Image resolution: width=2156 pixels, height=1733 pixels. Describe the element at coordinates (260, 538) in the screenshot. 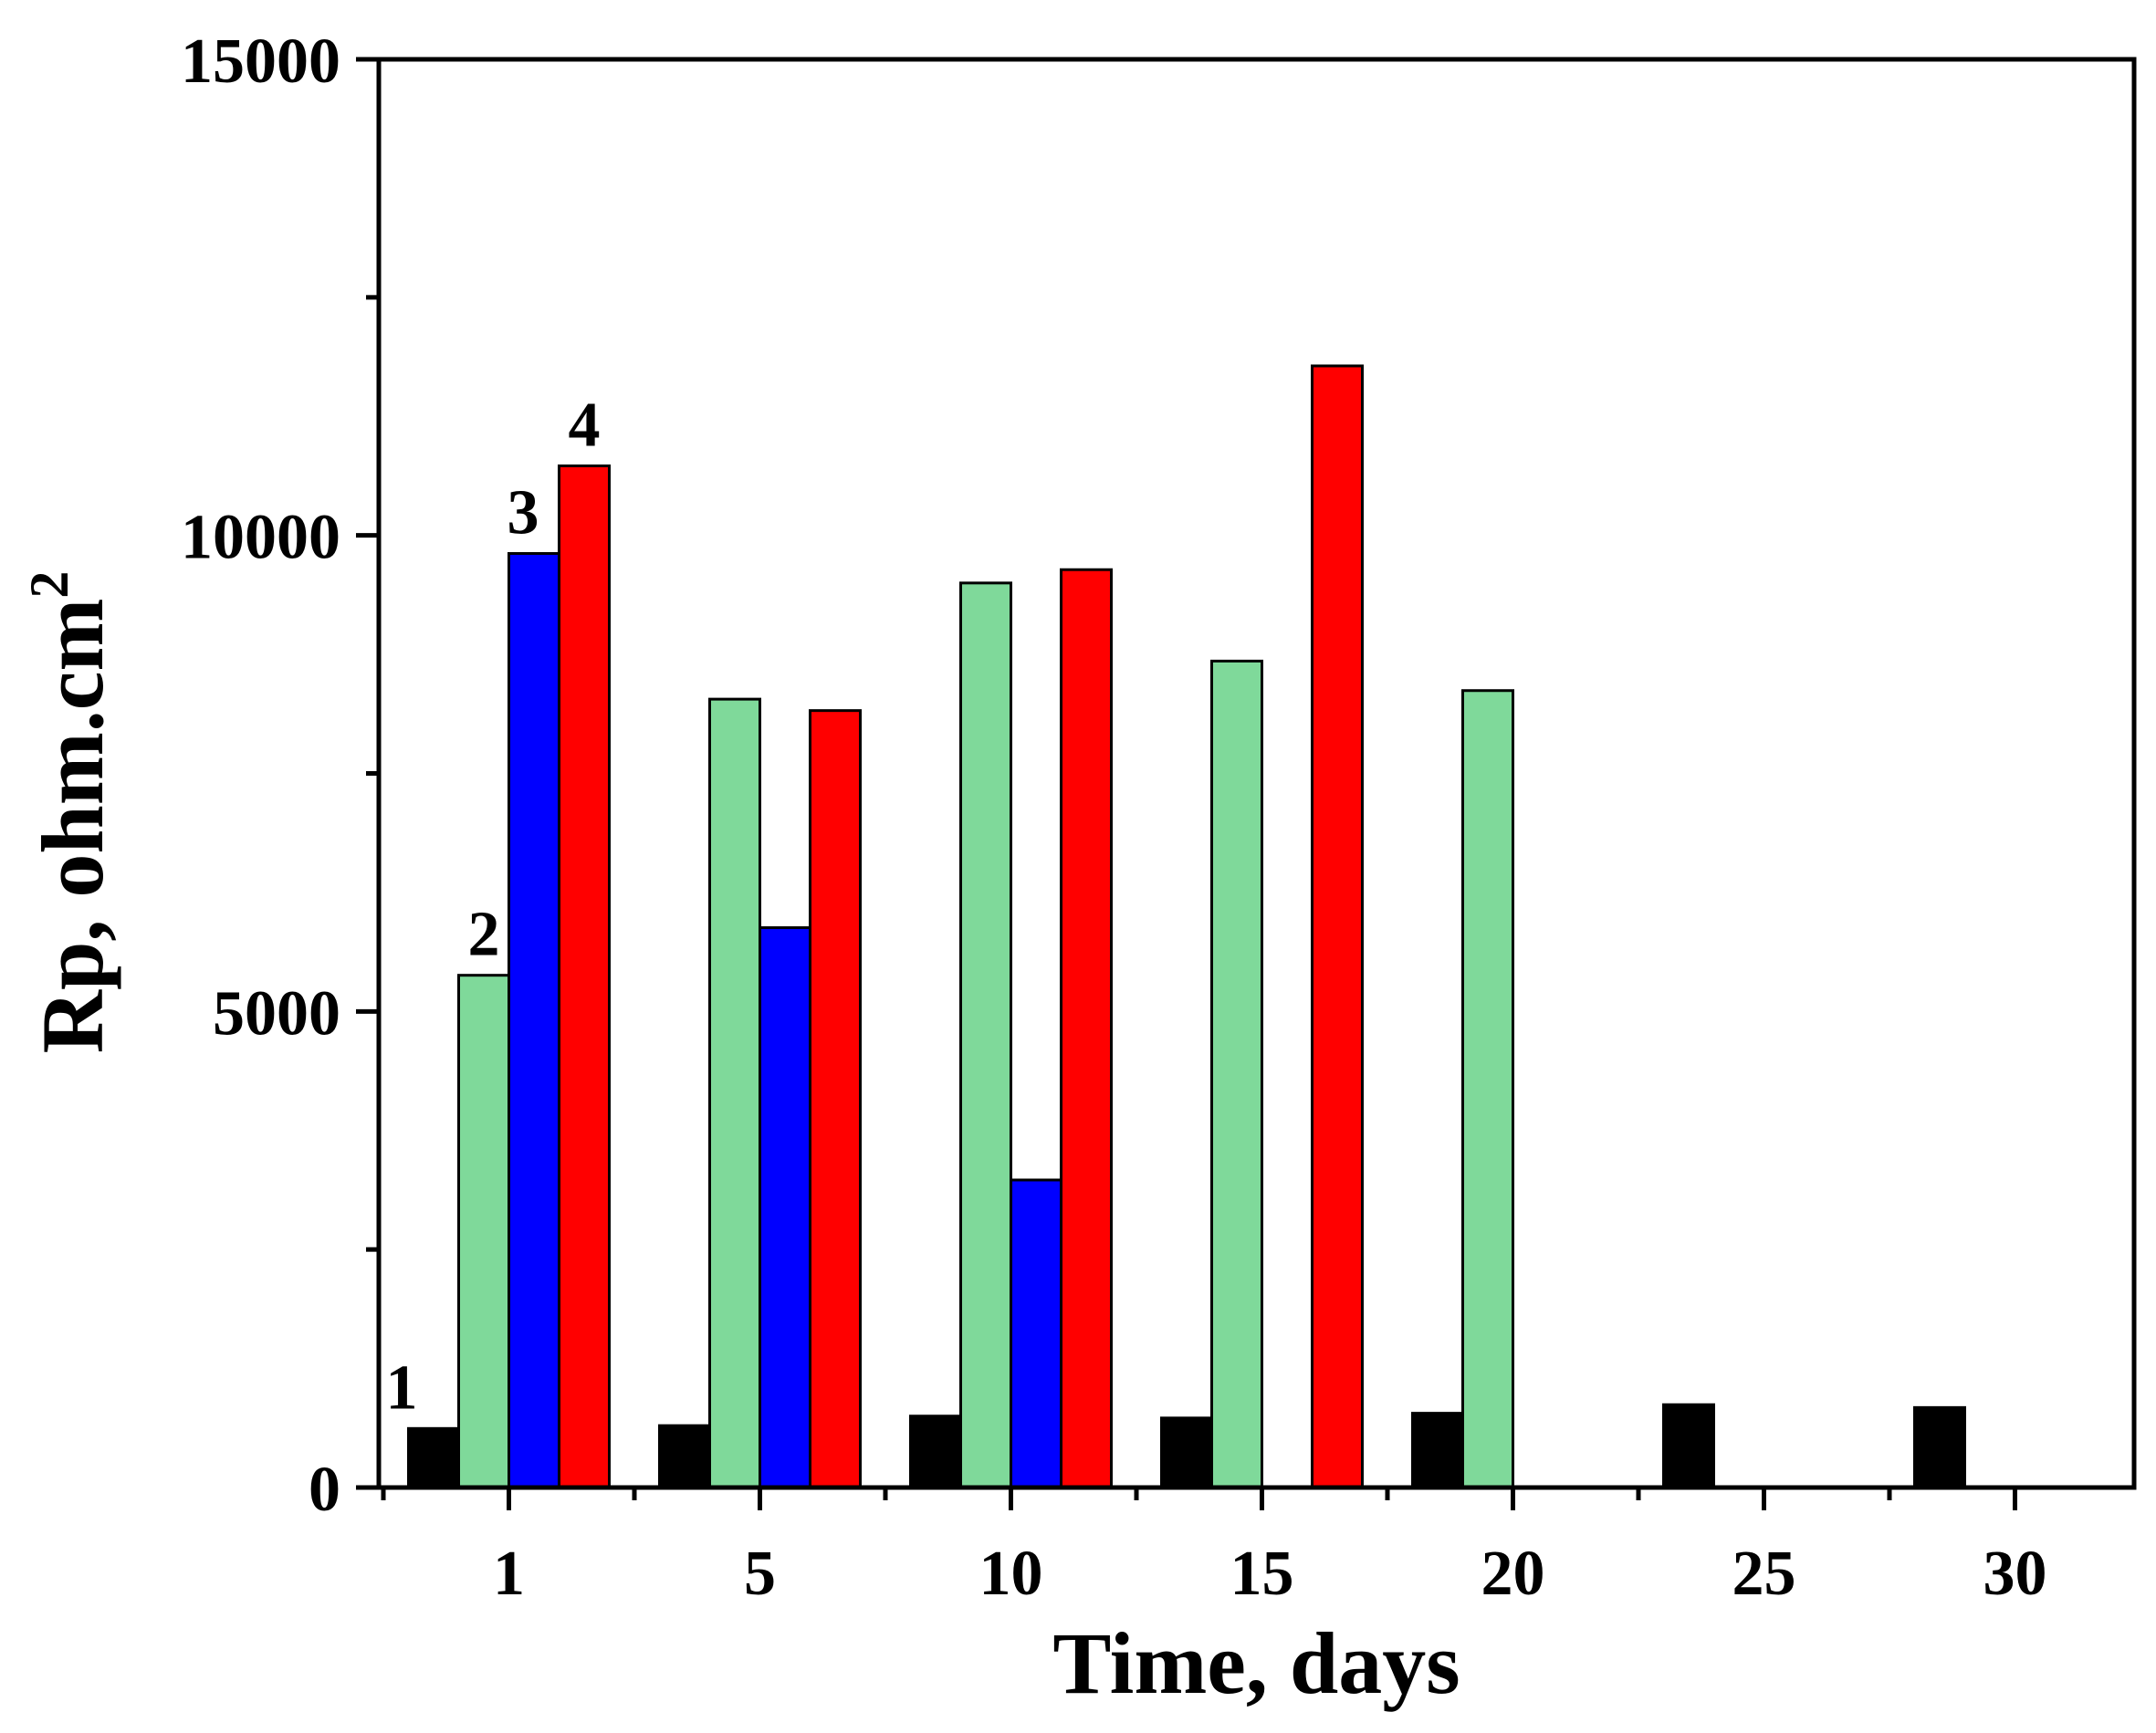

I see `y-tick-label-10000: 10000` at that location.